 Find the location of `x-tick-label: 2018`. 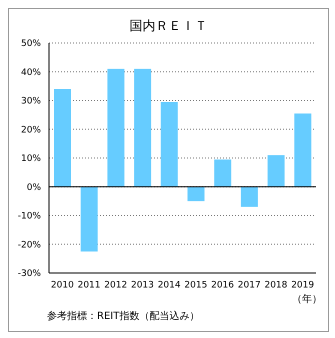

x-tick-label: 2018 is located at coordinates (276, 285).